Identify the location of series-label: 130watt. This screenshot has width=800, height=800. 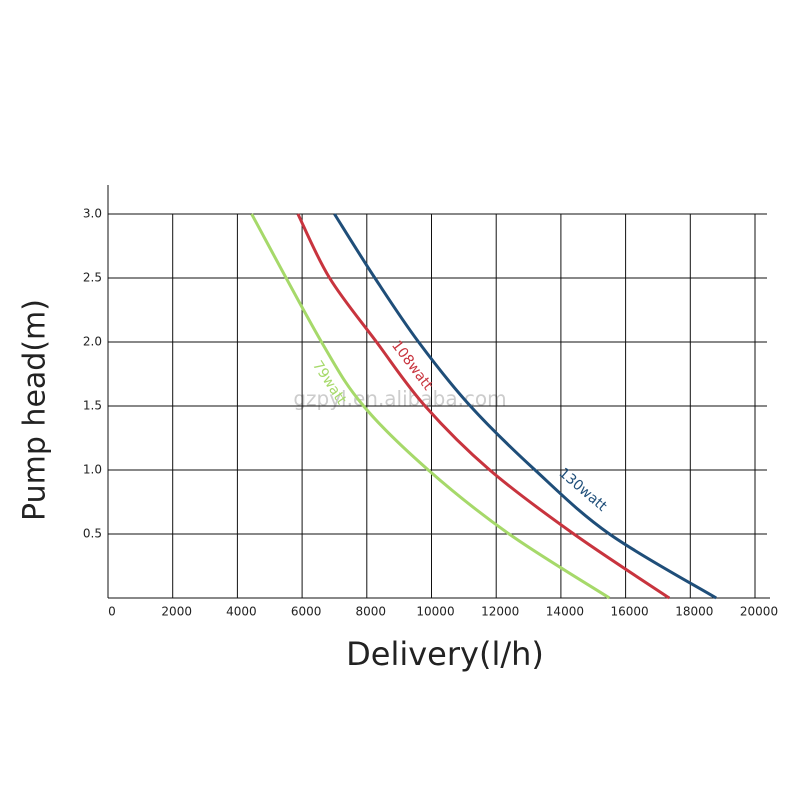
(583, 490).